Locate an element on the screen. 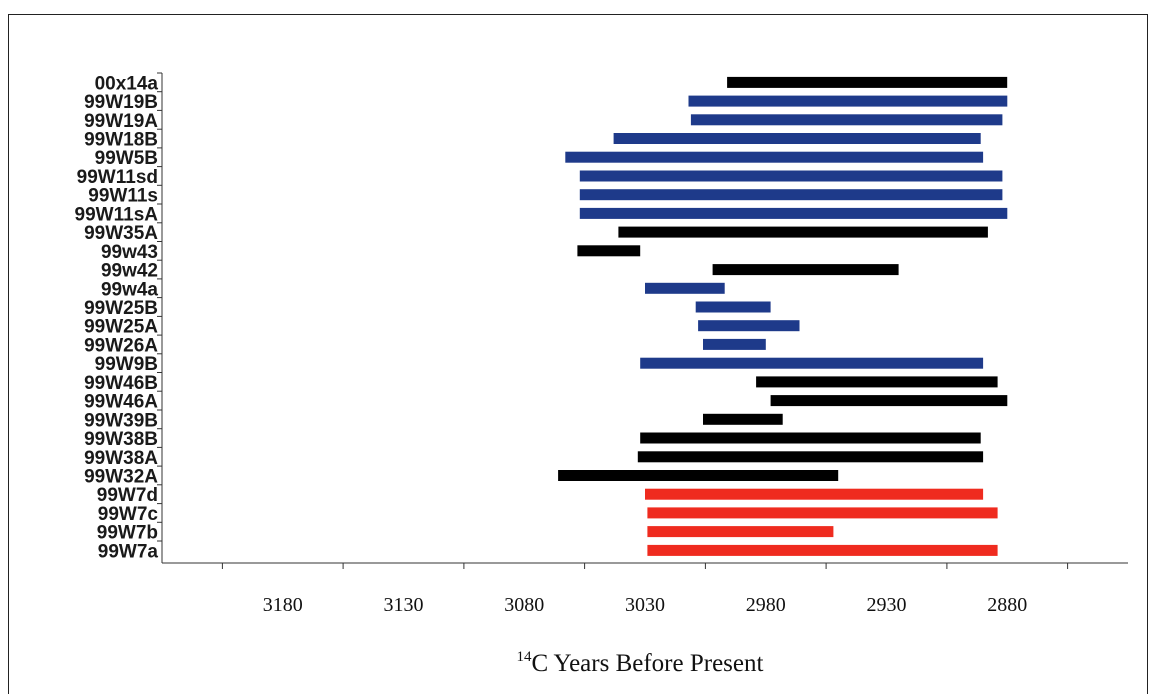 The height and width of the screenshot is (694, 1152). bar-99w9b is located at coordinates (812, 363).